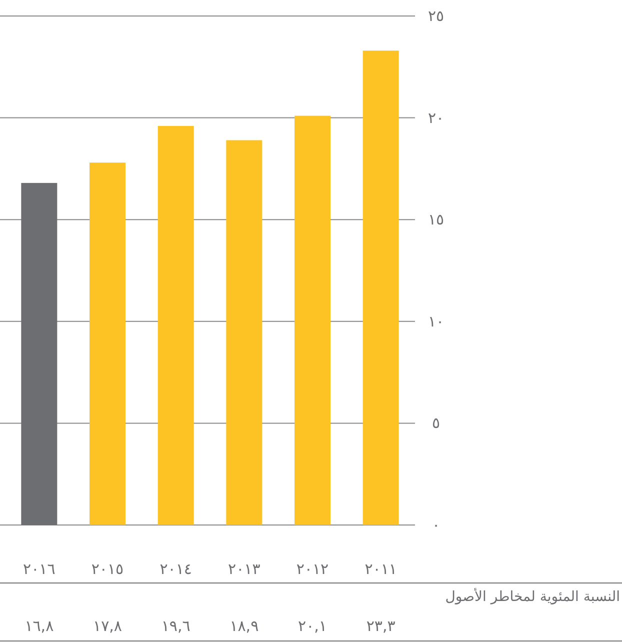  Describe the element at coordinates (175, 626) in the screenshot. I see `data-label: ١٩,٦` at that location.